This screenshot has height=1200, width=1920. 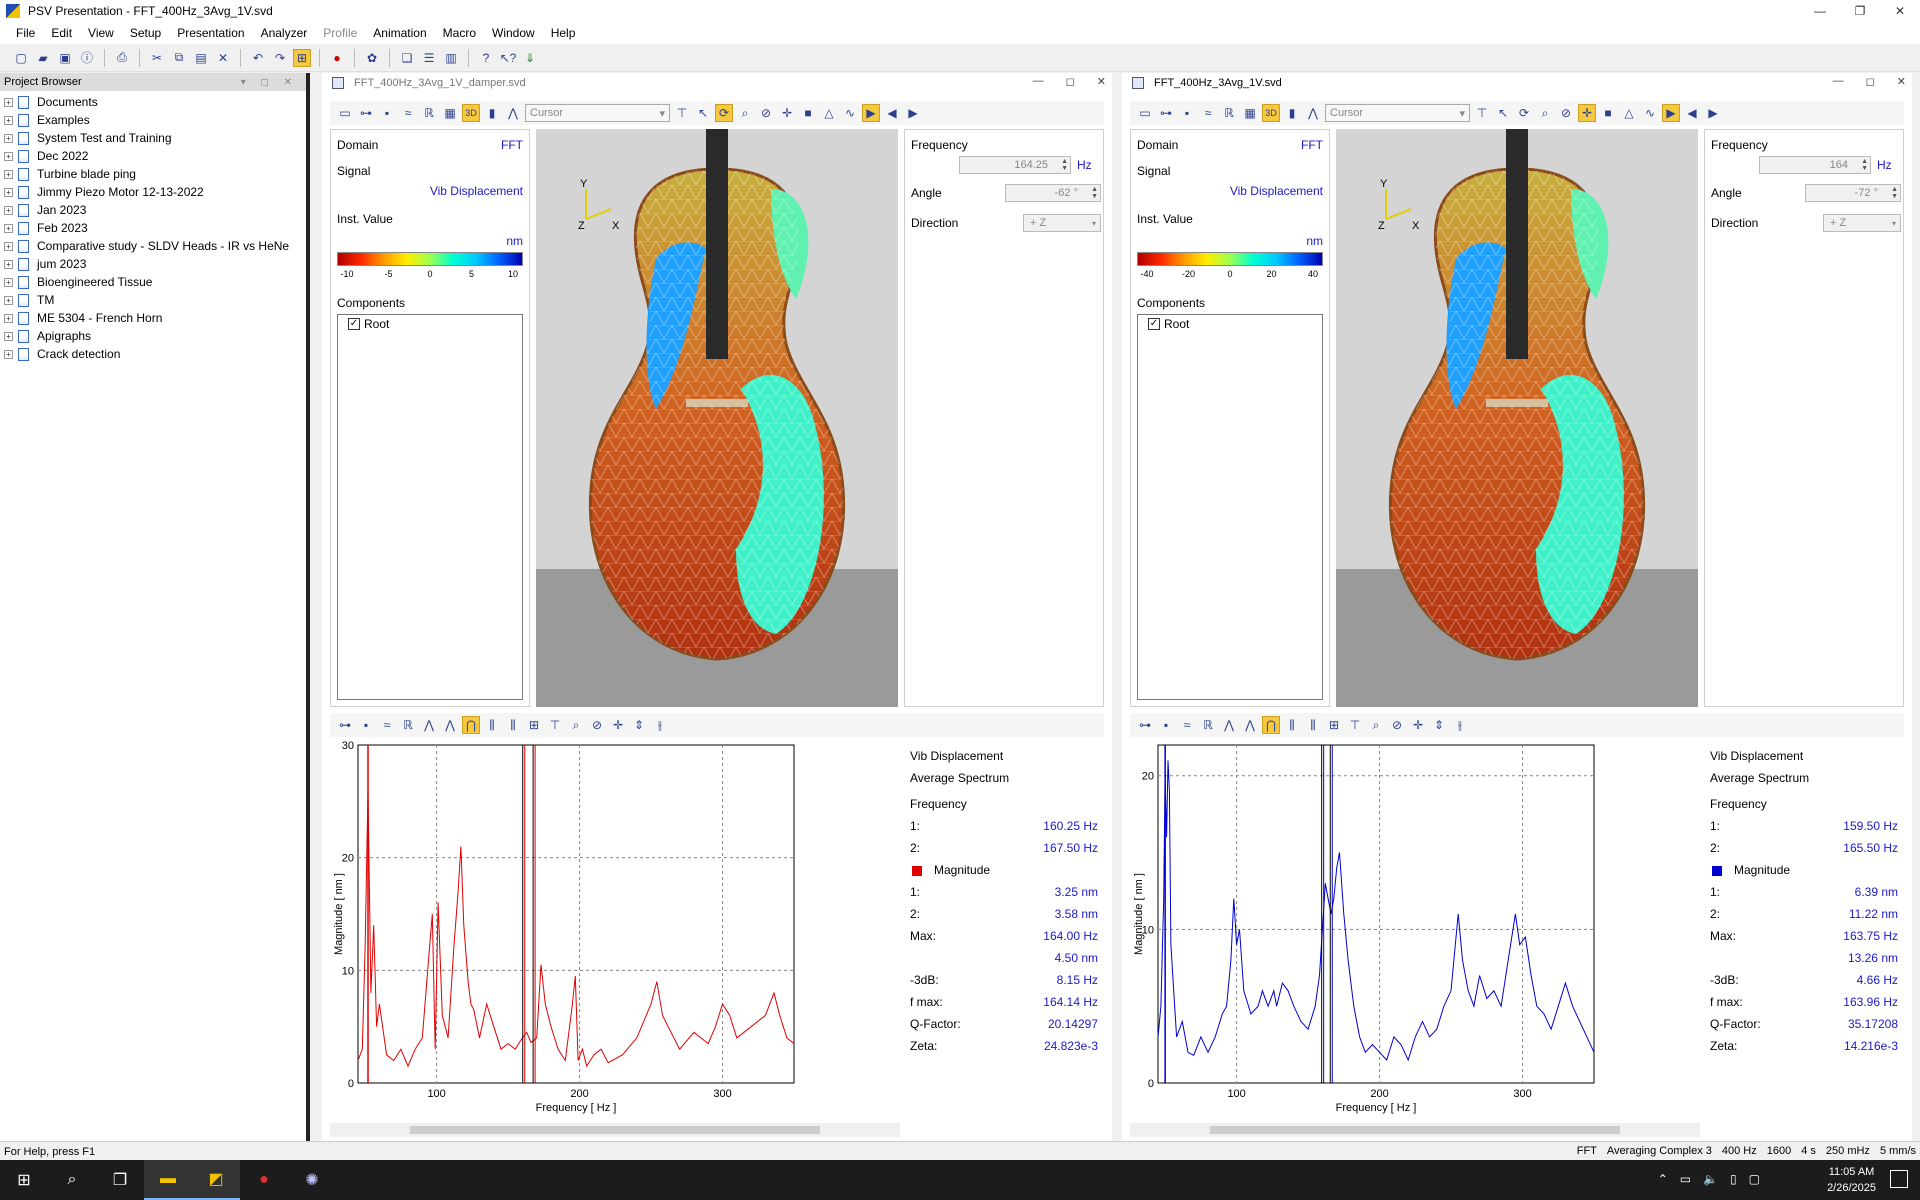 I want to click on menu-item-edit: Edit, so click(x=62, y=33).